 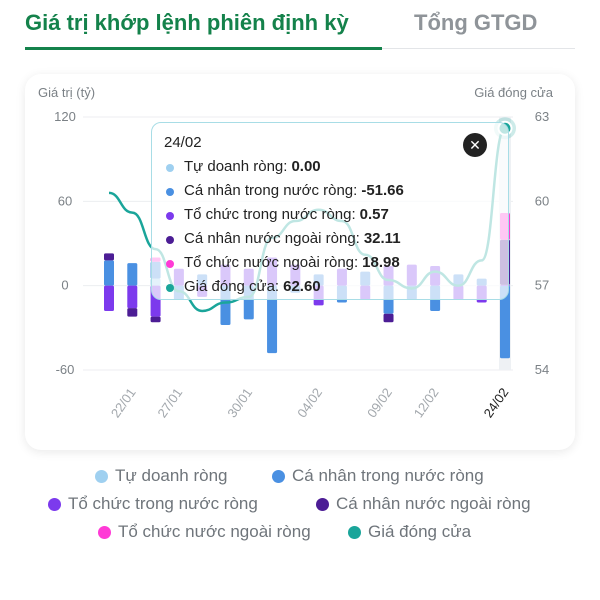 What do you see at coordinates (476, 22) in the screenshot?
I see `tab-tong-gtgd: Tổng GTGD` at bounding box center [476, 22].